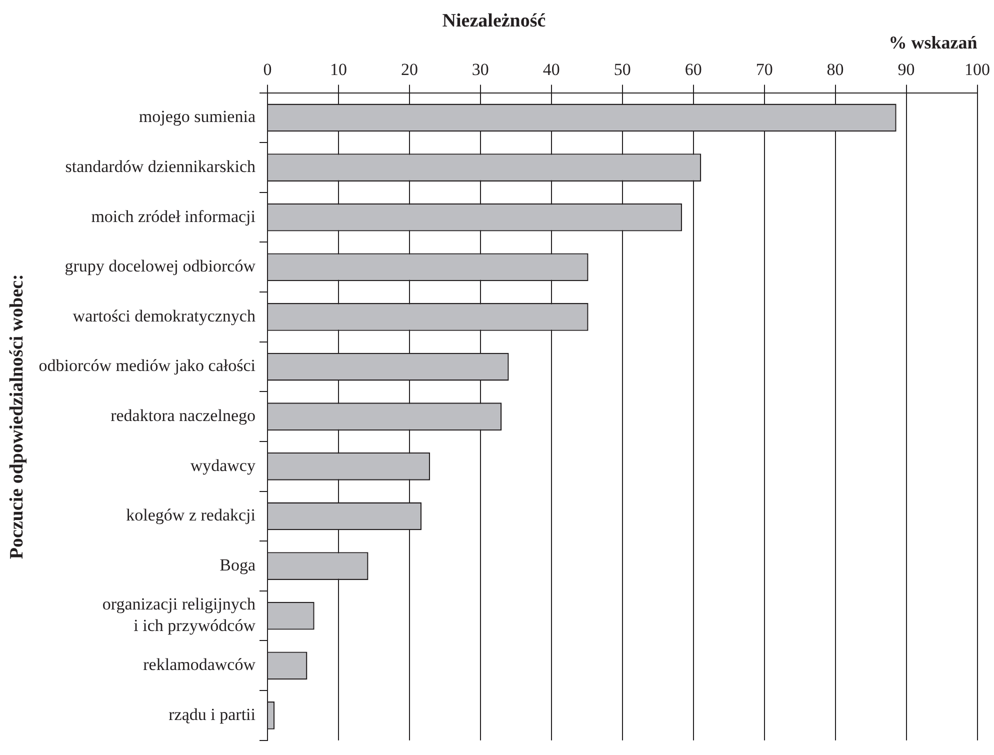 The width and height of the screenshot is (994, 755). I want to click on y-tick-label: reklamodawców, so click(199, 664).